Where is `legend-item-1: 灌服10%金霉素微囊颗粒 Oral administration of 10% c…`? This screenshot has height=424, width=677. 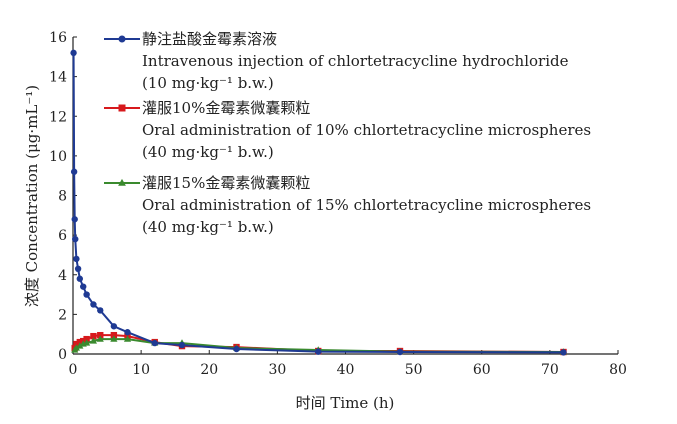
legend-item-1: 灌服10%金霉素微囊颗粒 Oral administration of 10% c… is located at coordinates (347, 130).